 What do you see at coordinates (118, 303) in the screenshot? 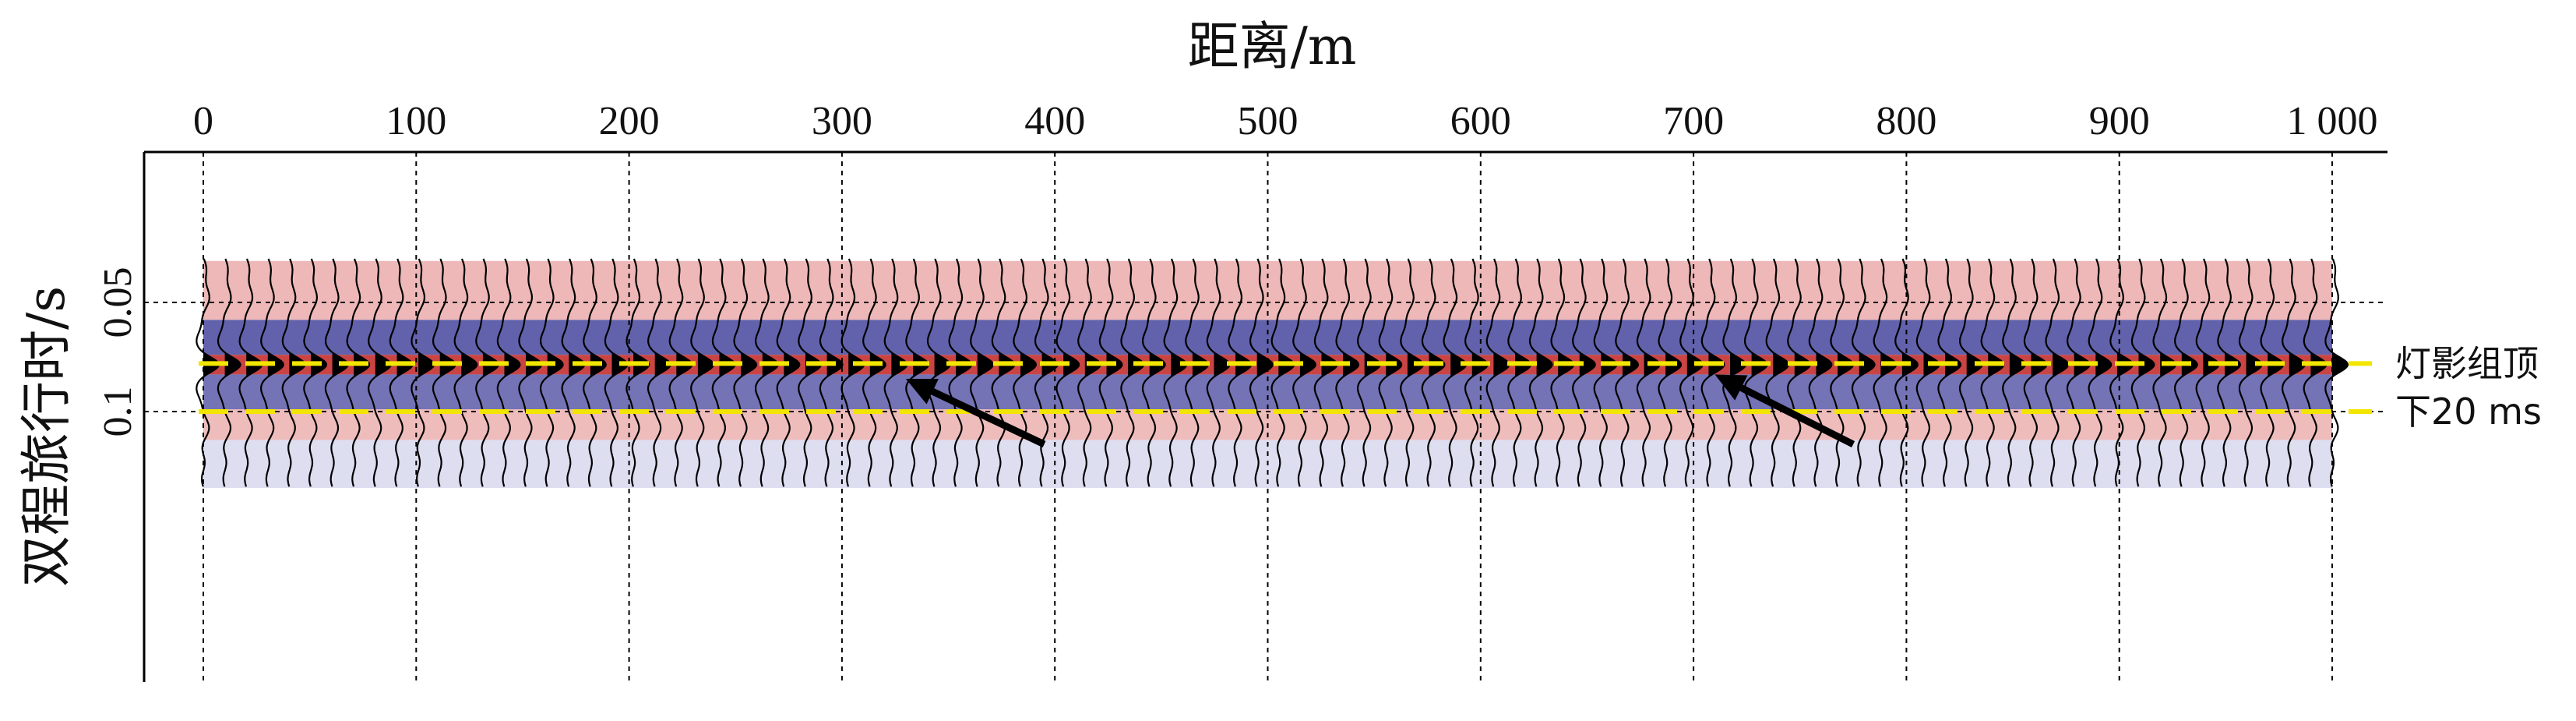
I see `y-tick-label: 0.05` at bounding box center [118, 303].